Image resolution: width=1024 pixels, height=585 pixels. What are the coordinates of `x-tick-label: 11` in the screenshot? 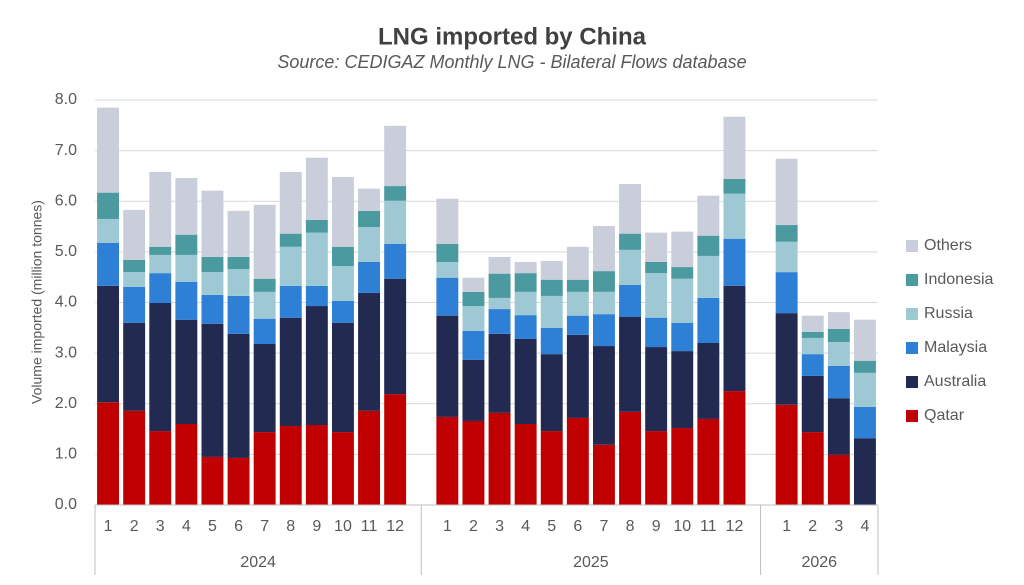 It's located at (708, 526).